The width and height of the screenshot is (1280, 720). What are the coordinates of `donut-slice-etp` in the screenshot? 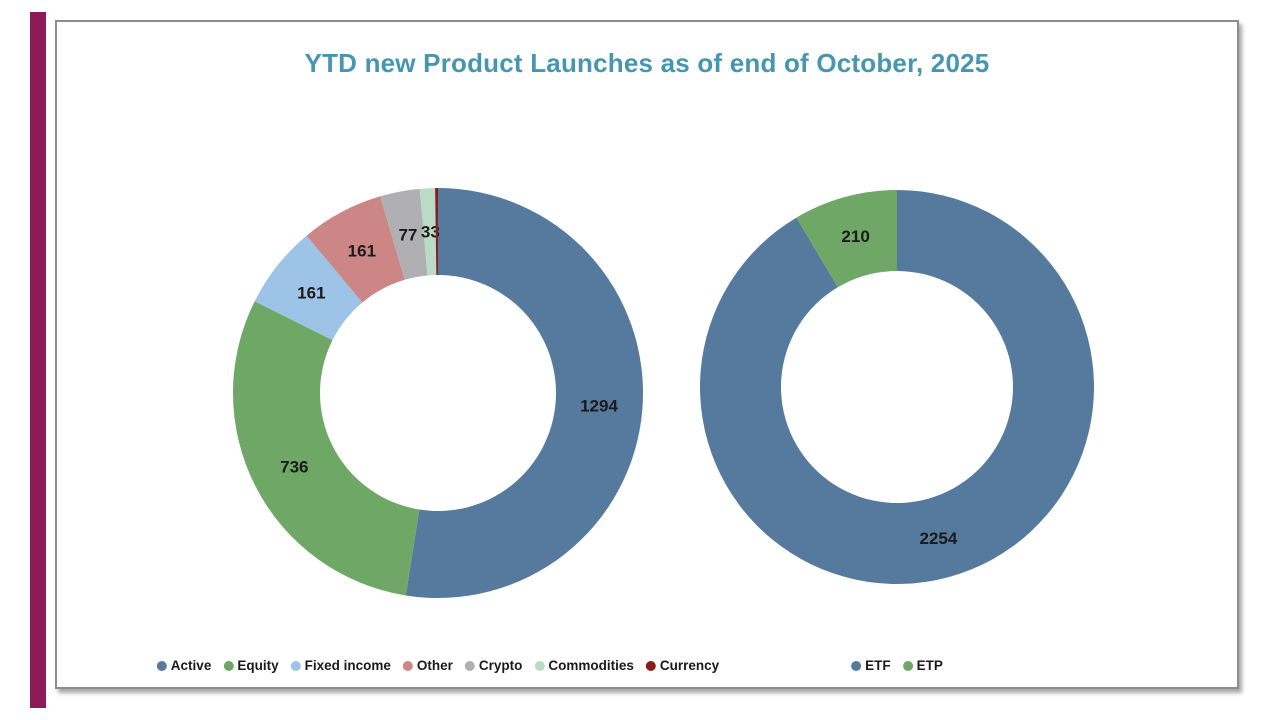 It's located at (846, 239).